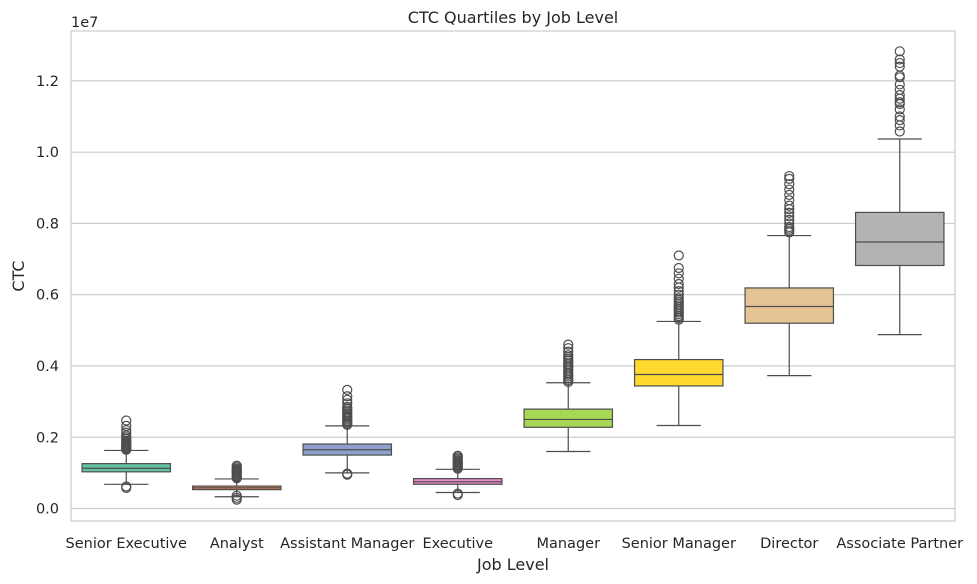  What do you see at coordinates (679, 544) in the screenshot?
I see `x-tick-label: Senior Manager` at bounding box center [679, 544].